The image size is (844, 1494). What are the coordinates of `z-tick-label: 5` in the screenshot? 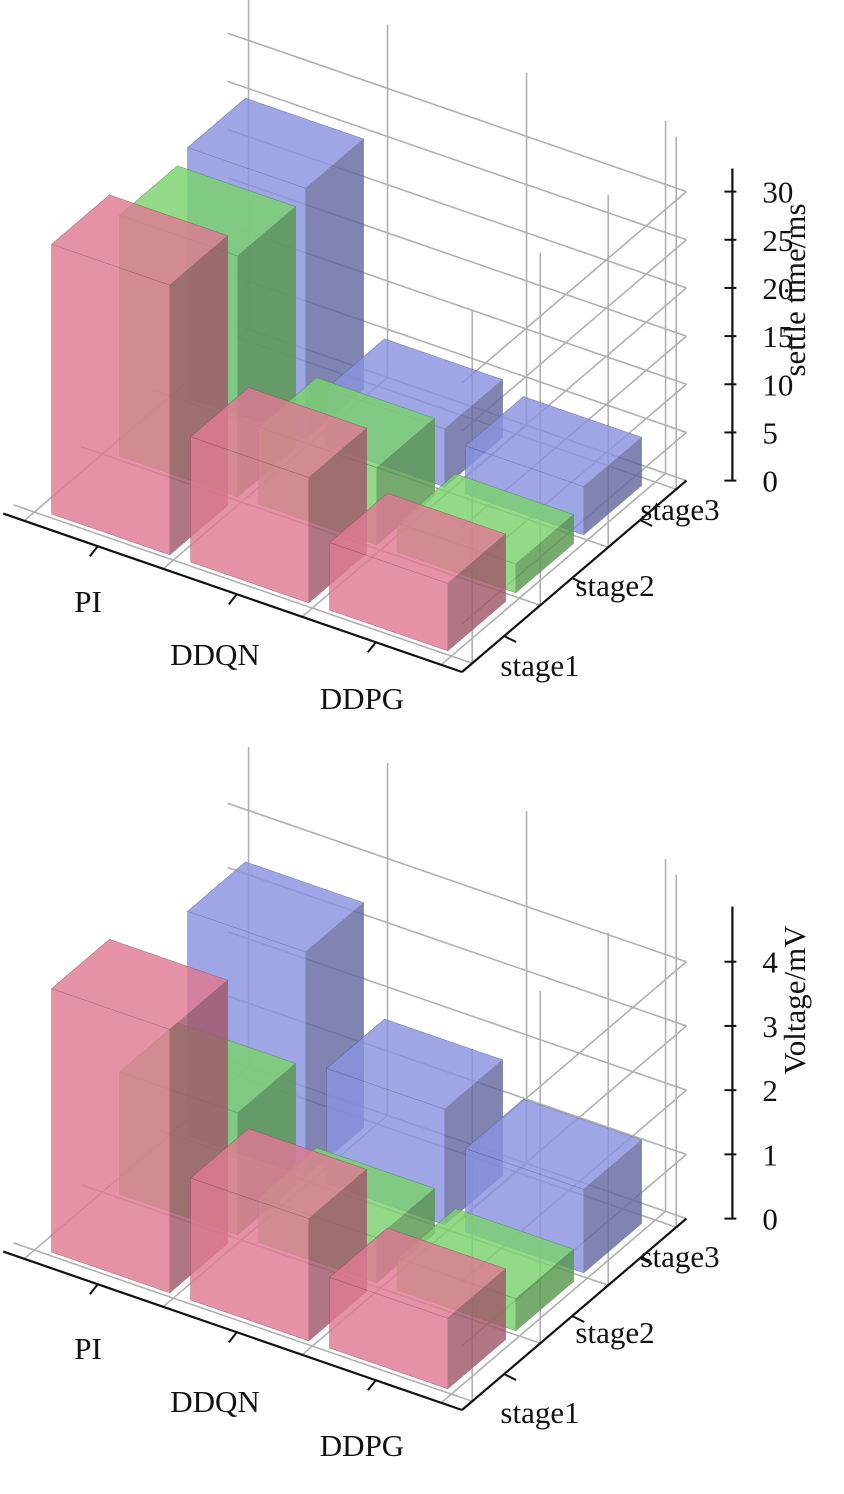 It's located at (770, 432).